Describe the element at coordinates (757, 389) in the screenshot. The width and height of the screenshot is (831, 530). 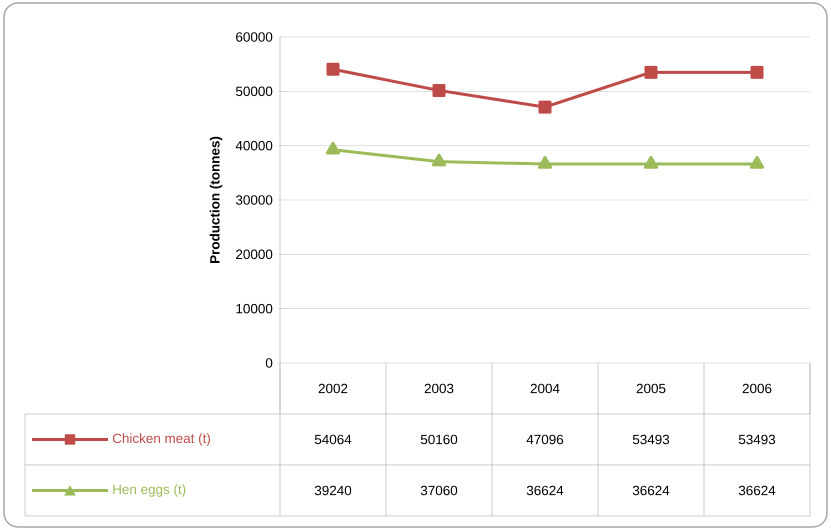
I see `x-tick-label: 2006` at that location.